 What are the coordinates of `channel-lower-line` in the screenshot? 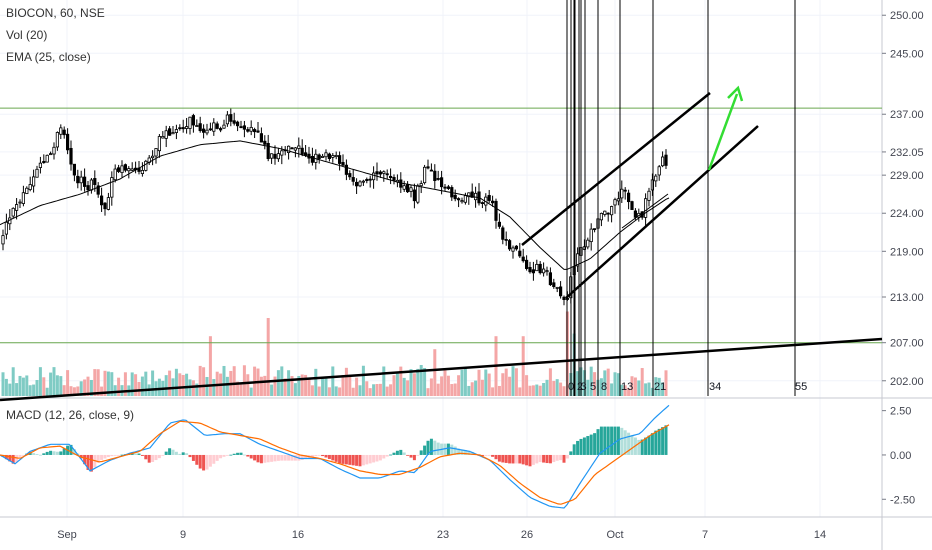 It's located at (662, 212).